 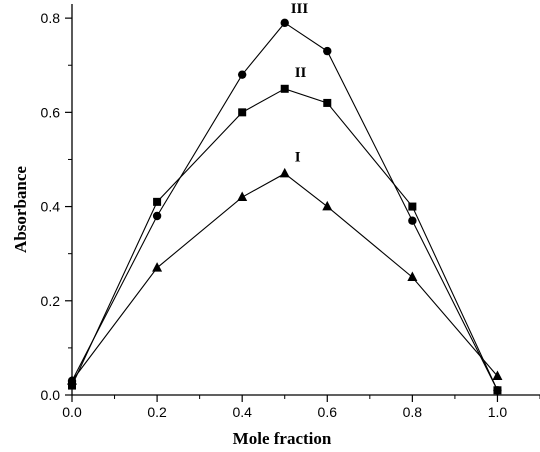 What do you see at coordinates (301, 73) in the screenshot?
I see `series-label: II` at bounding box center [301, 73].